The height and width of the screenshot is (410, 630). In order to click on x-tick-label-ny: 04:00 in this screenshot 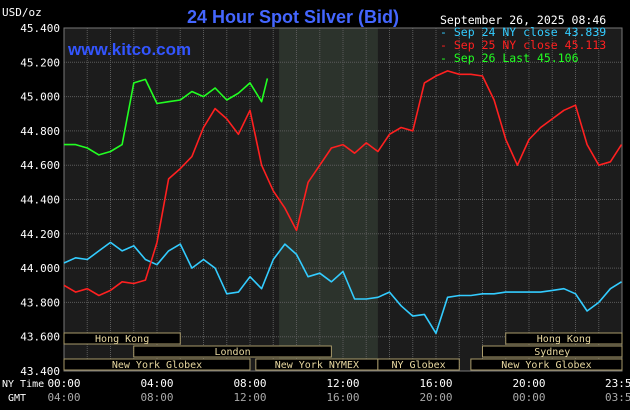, I will do `click(156, 383)`.